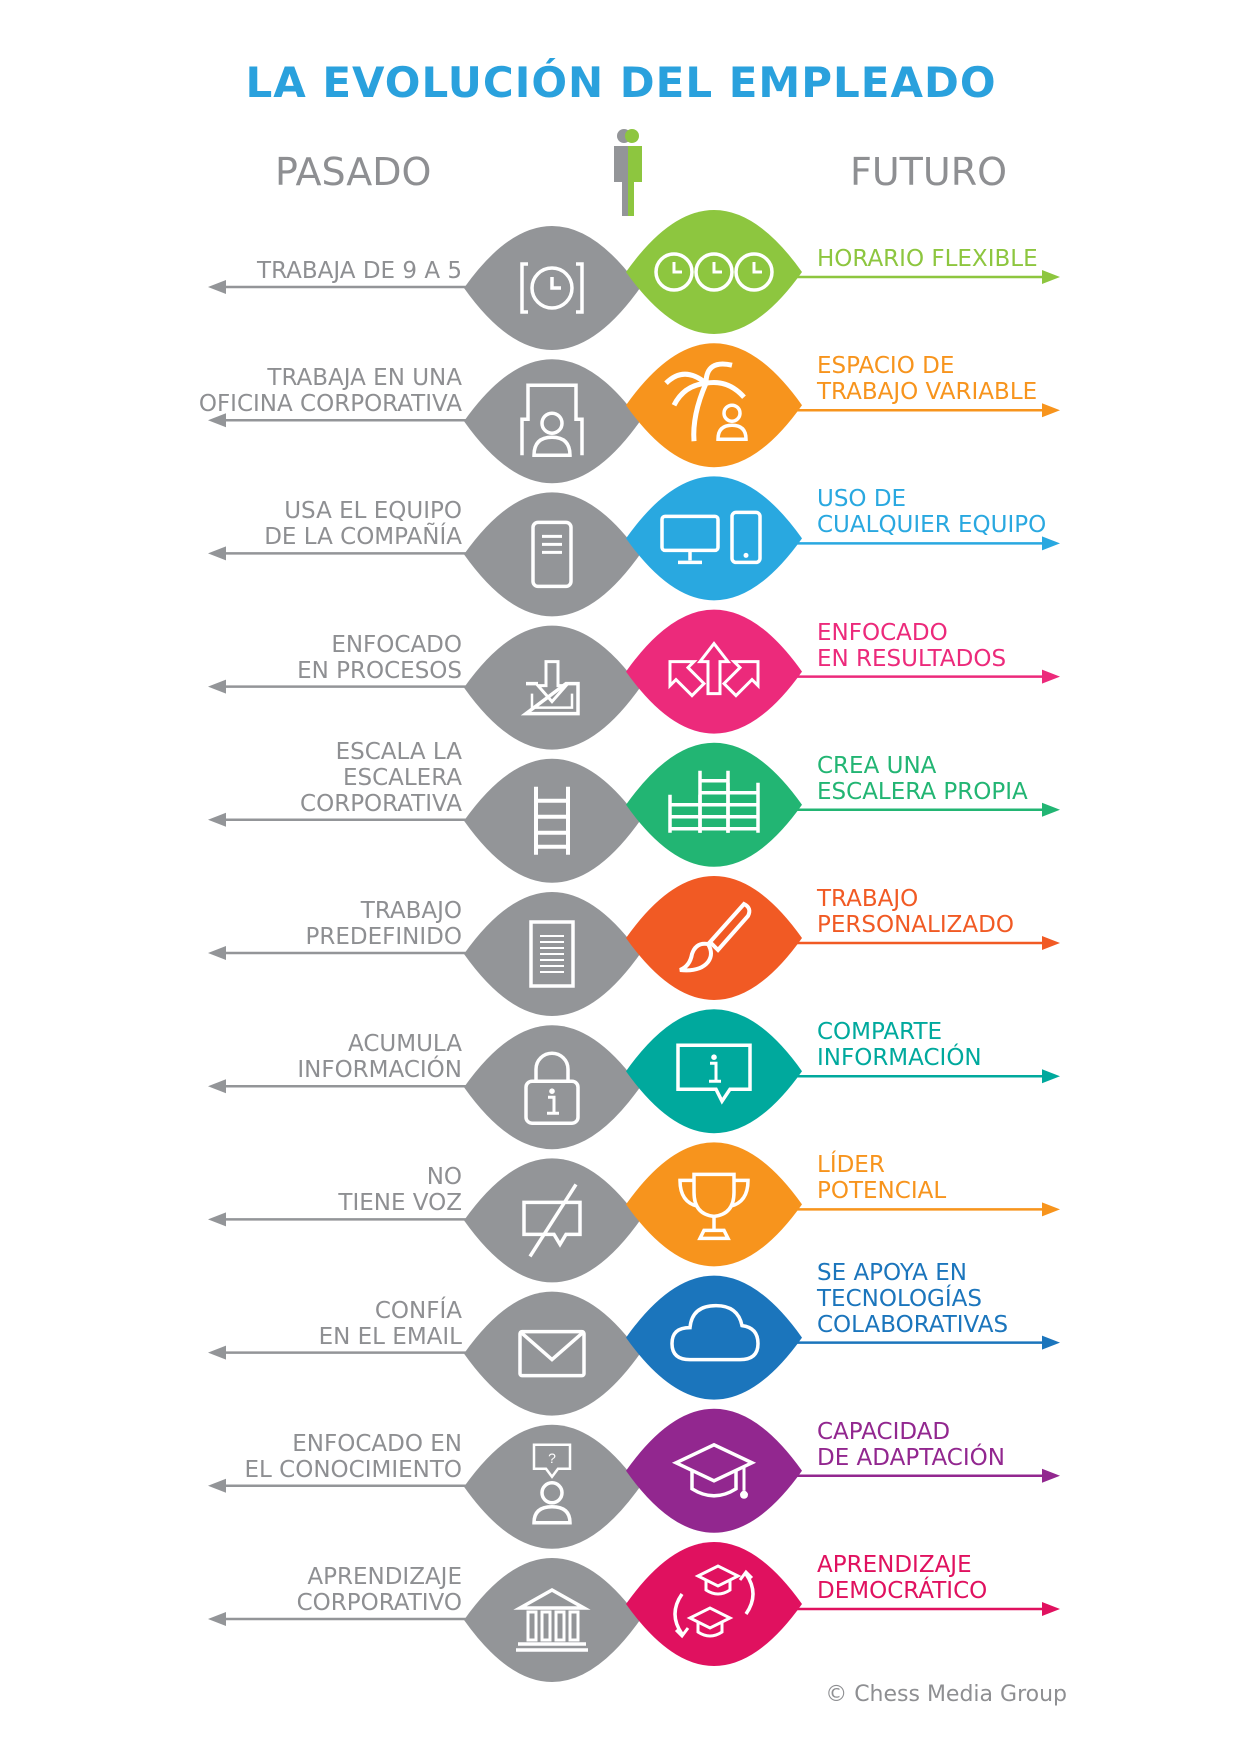 Image resolution: width=1242 pixels, height=1754 pixels. What do you see at coordinates (932, 512) in the screenshot?
I see `future-label: USO DE CUALQUIER EQUIPO` at bounding box center [932, 512].